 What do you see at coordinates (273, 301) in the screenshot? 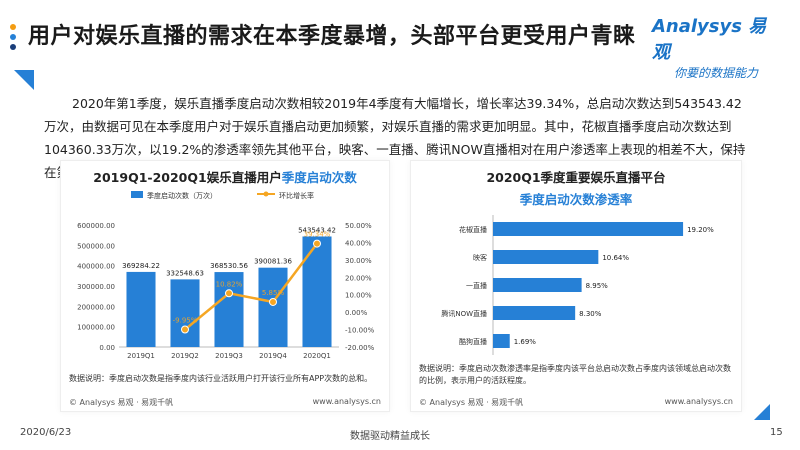
I see `growth-point-2019Q4` at bounding box center [273, 301].